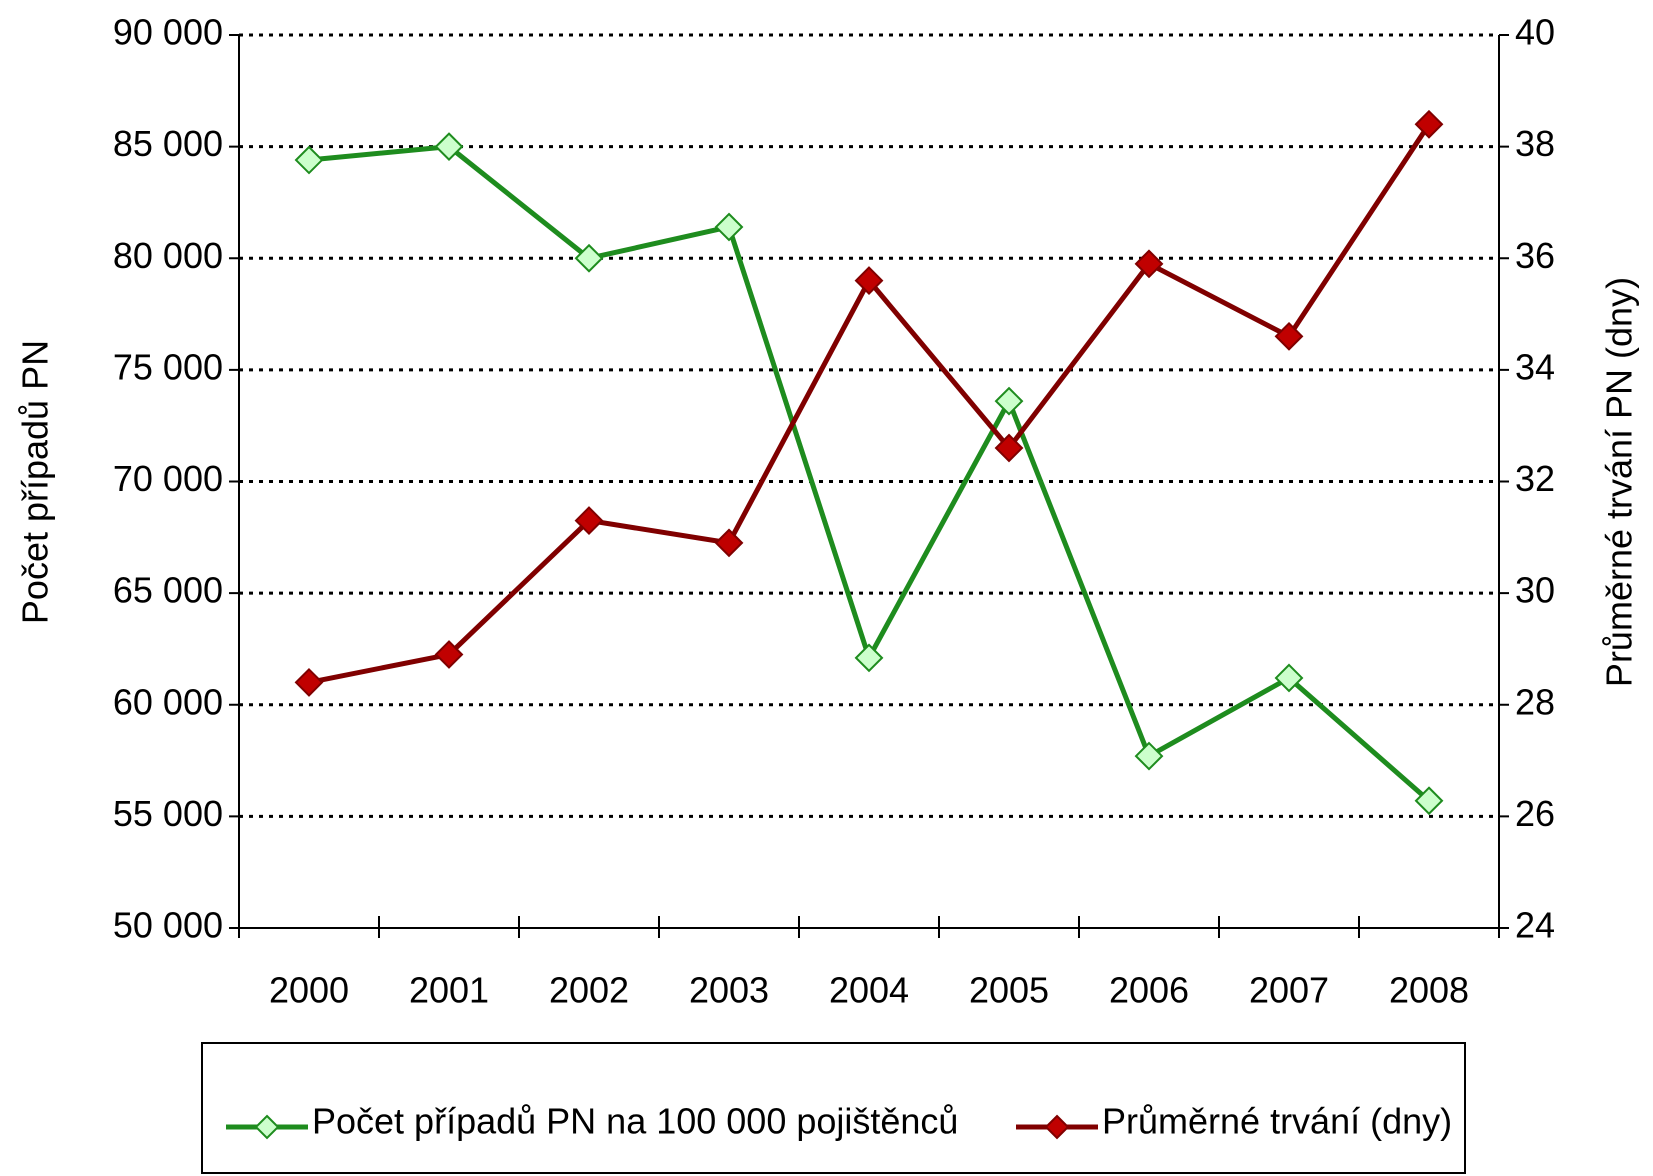 The height and width of the screenshot is (1176, 1653). Describe the element at coordinates (309, 990) in the screenshot. I see `x-tick-label: 2000` at that location.